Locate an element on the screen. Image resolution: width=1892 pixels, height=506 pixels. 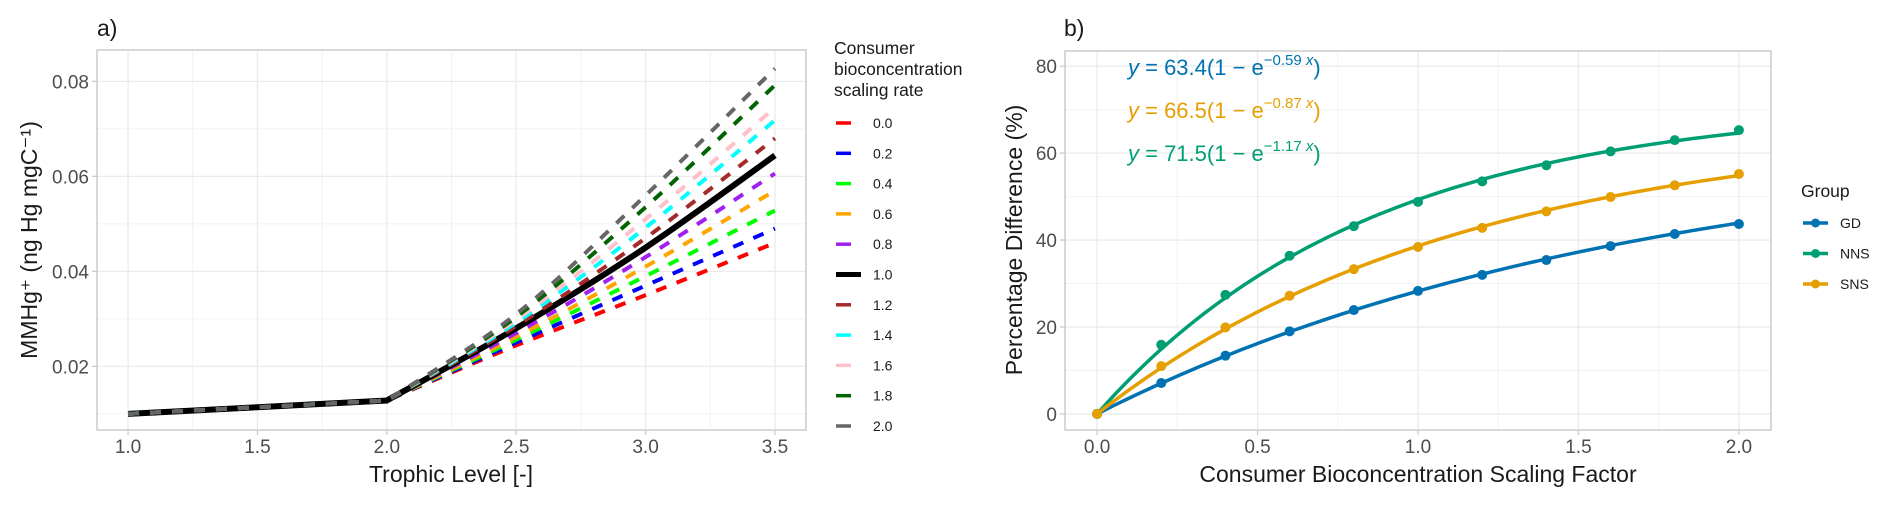
legend-title-line-1: Consumer is located at coordinates (874, 48).